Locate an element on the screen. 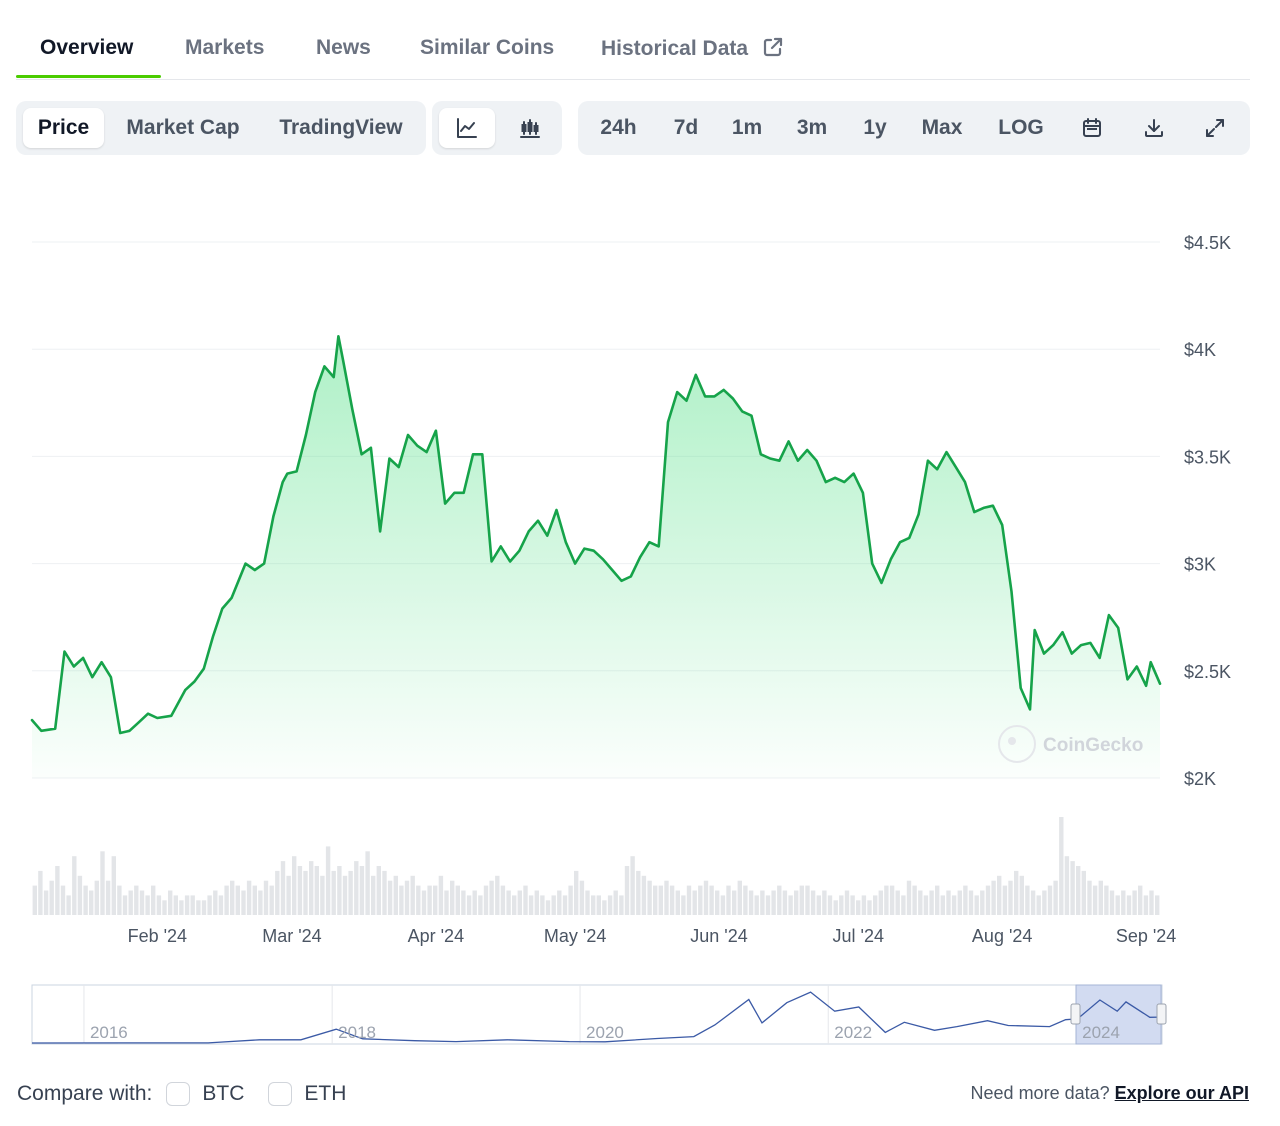 This screenshot has height=1126, width=1280. compare-btc-option: BTC is located at coordinates (205, 1094).